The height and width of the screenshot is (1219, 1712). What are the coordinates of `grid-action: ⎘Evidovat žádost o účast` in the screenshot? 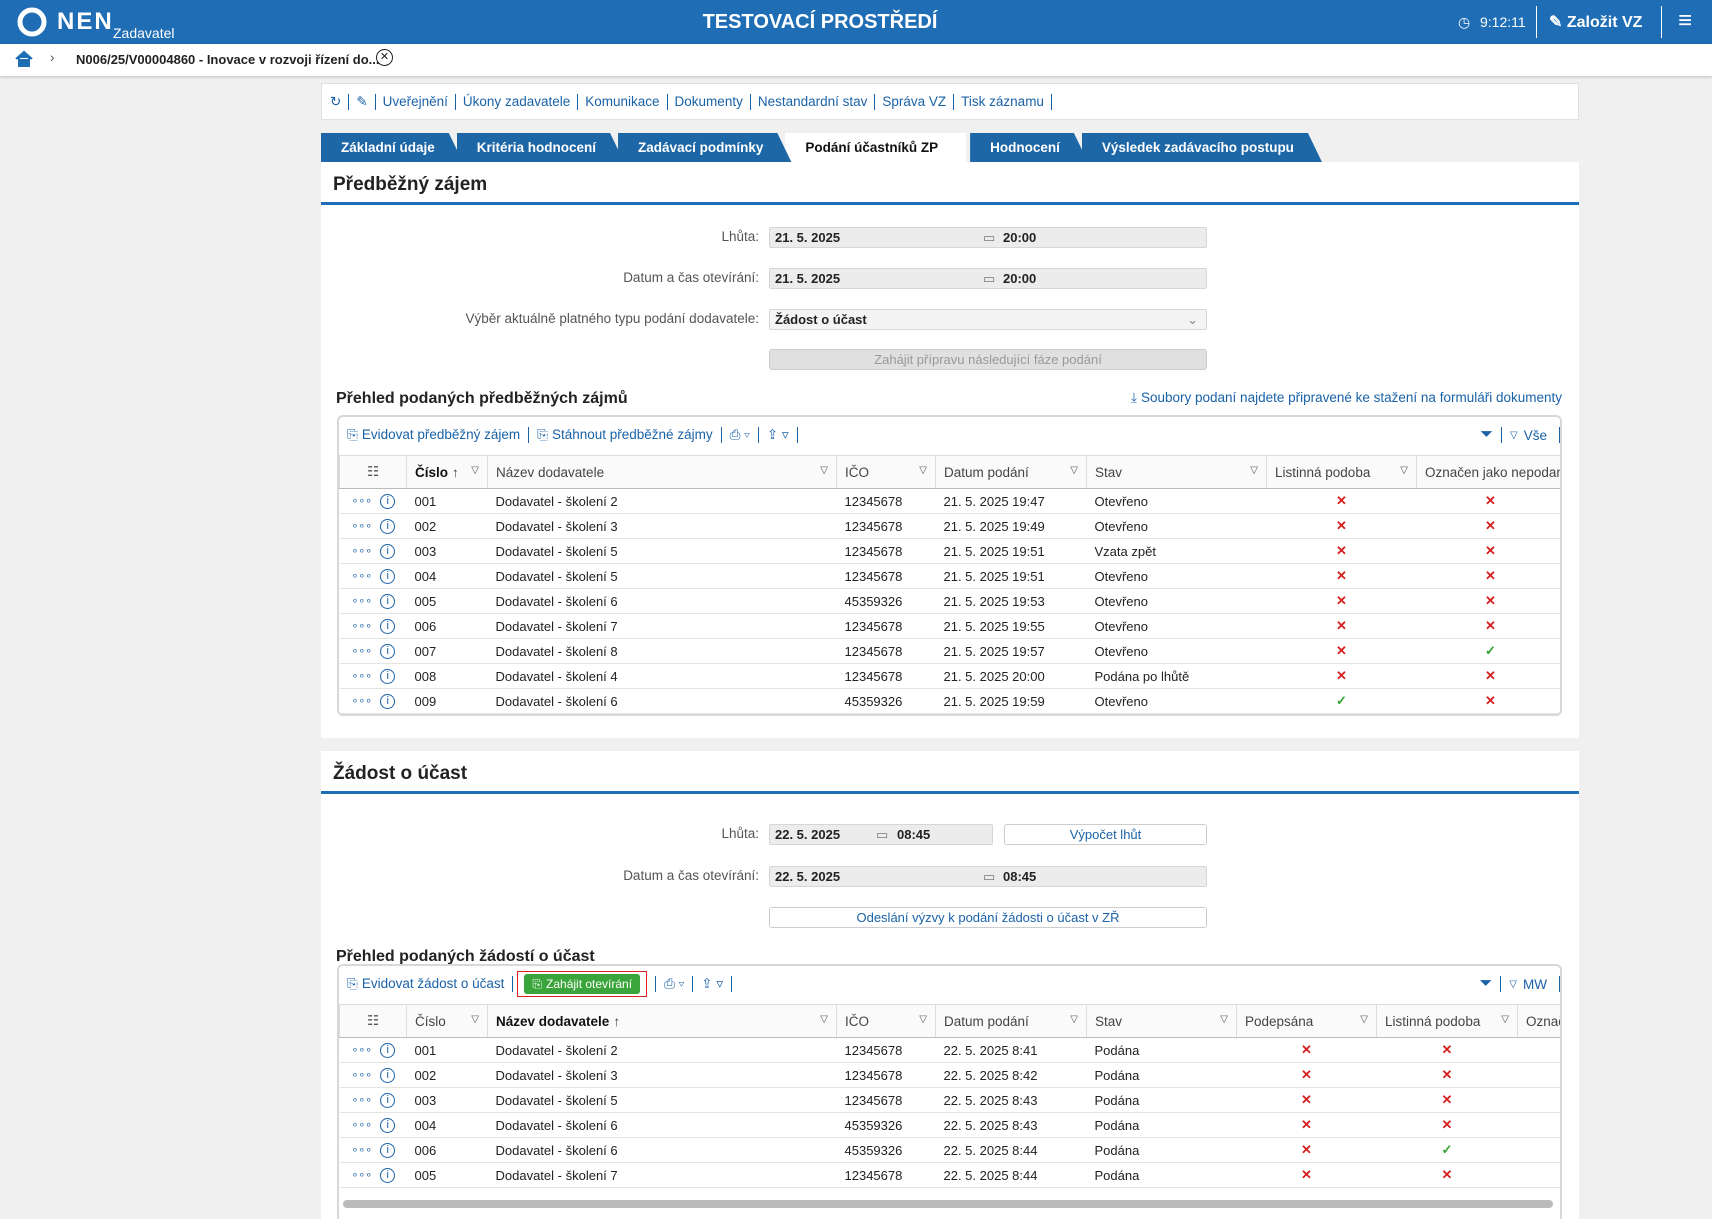 It's located at (425, 984).